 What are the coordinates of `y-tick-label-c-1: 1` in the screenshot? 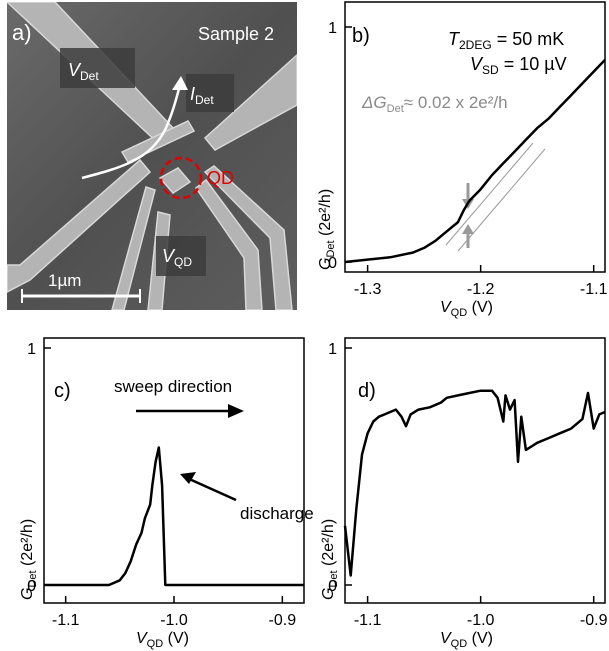 It's located at (31, 349).